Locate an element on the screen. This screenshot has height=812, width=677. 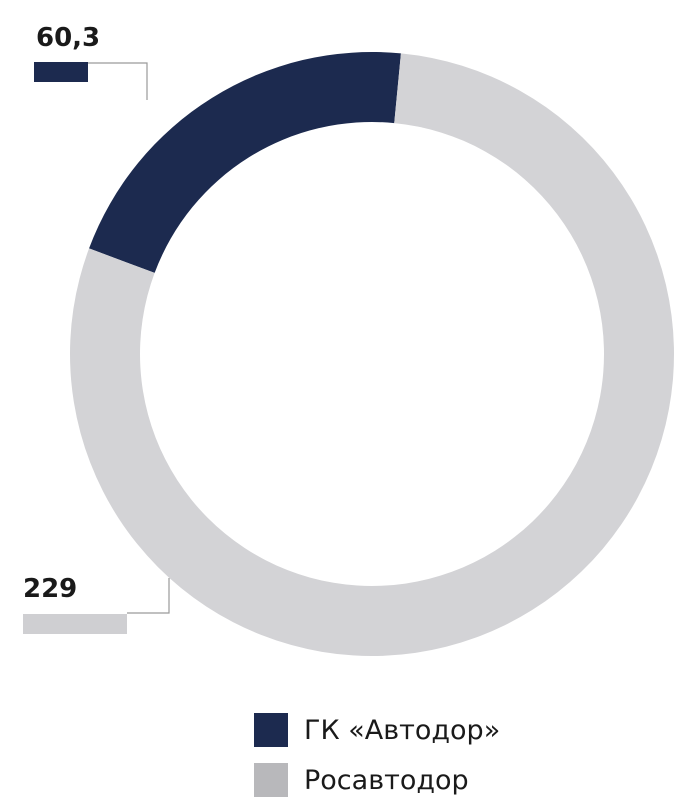
legend-item-avtodor: ГК «Автодор» is located at coordinates (377, 730).